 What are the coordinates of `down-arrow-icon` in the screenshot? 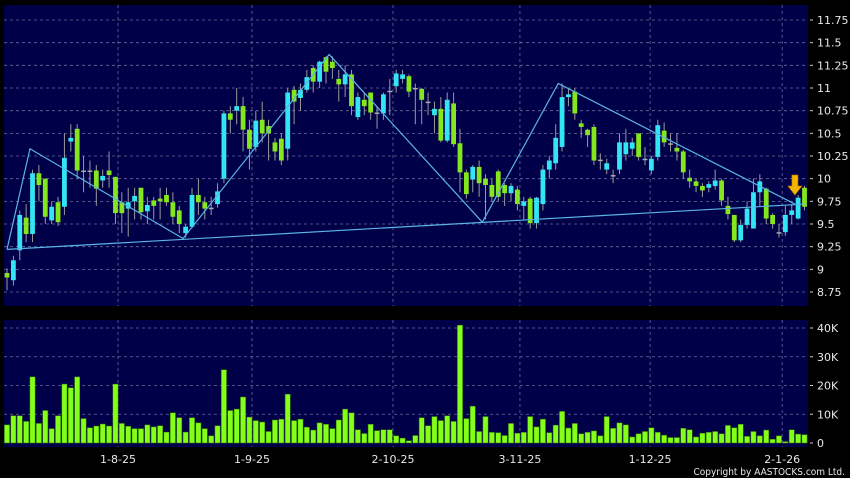 It's located at (795, 185).